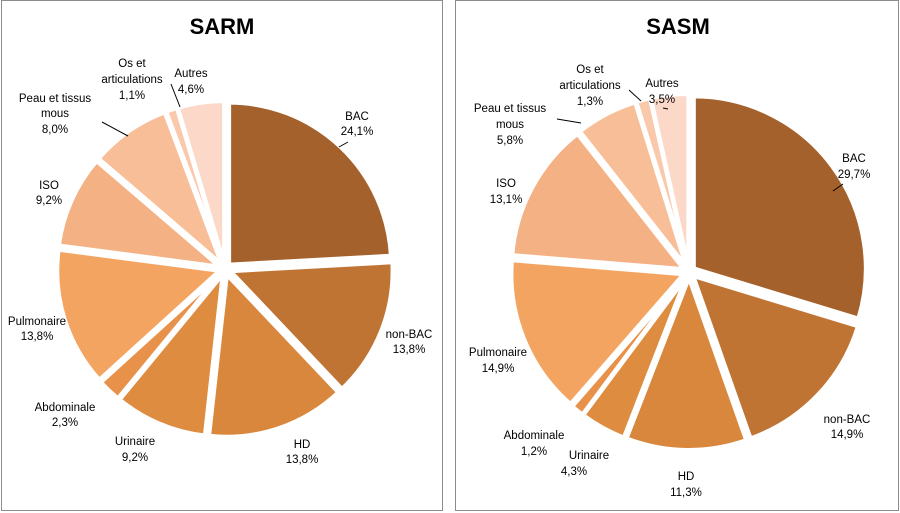  What do you see at coordinates (135, 458) in the screenshot?
I see `slice-value-urinaire: 9,2%` at bounding box center [135, 458].